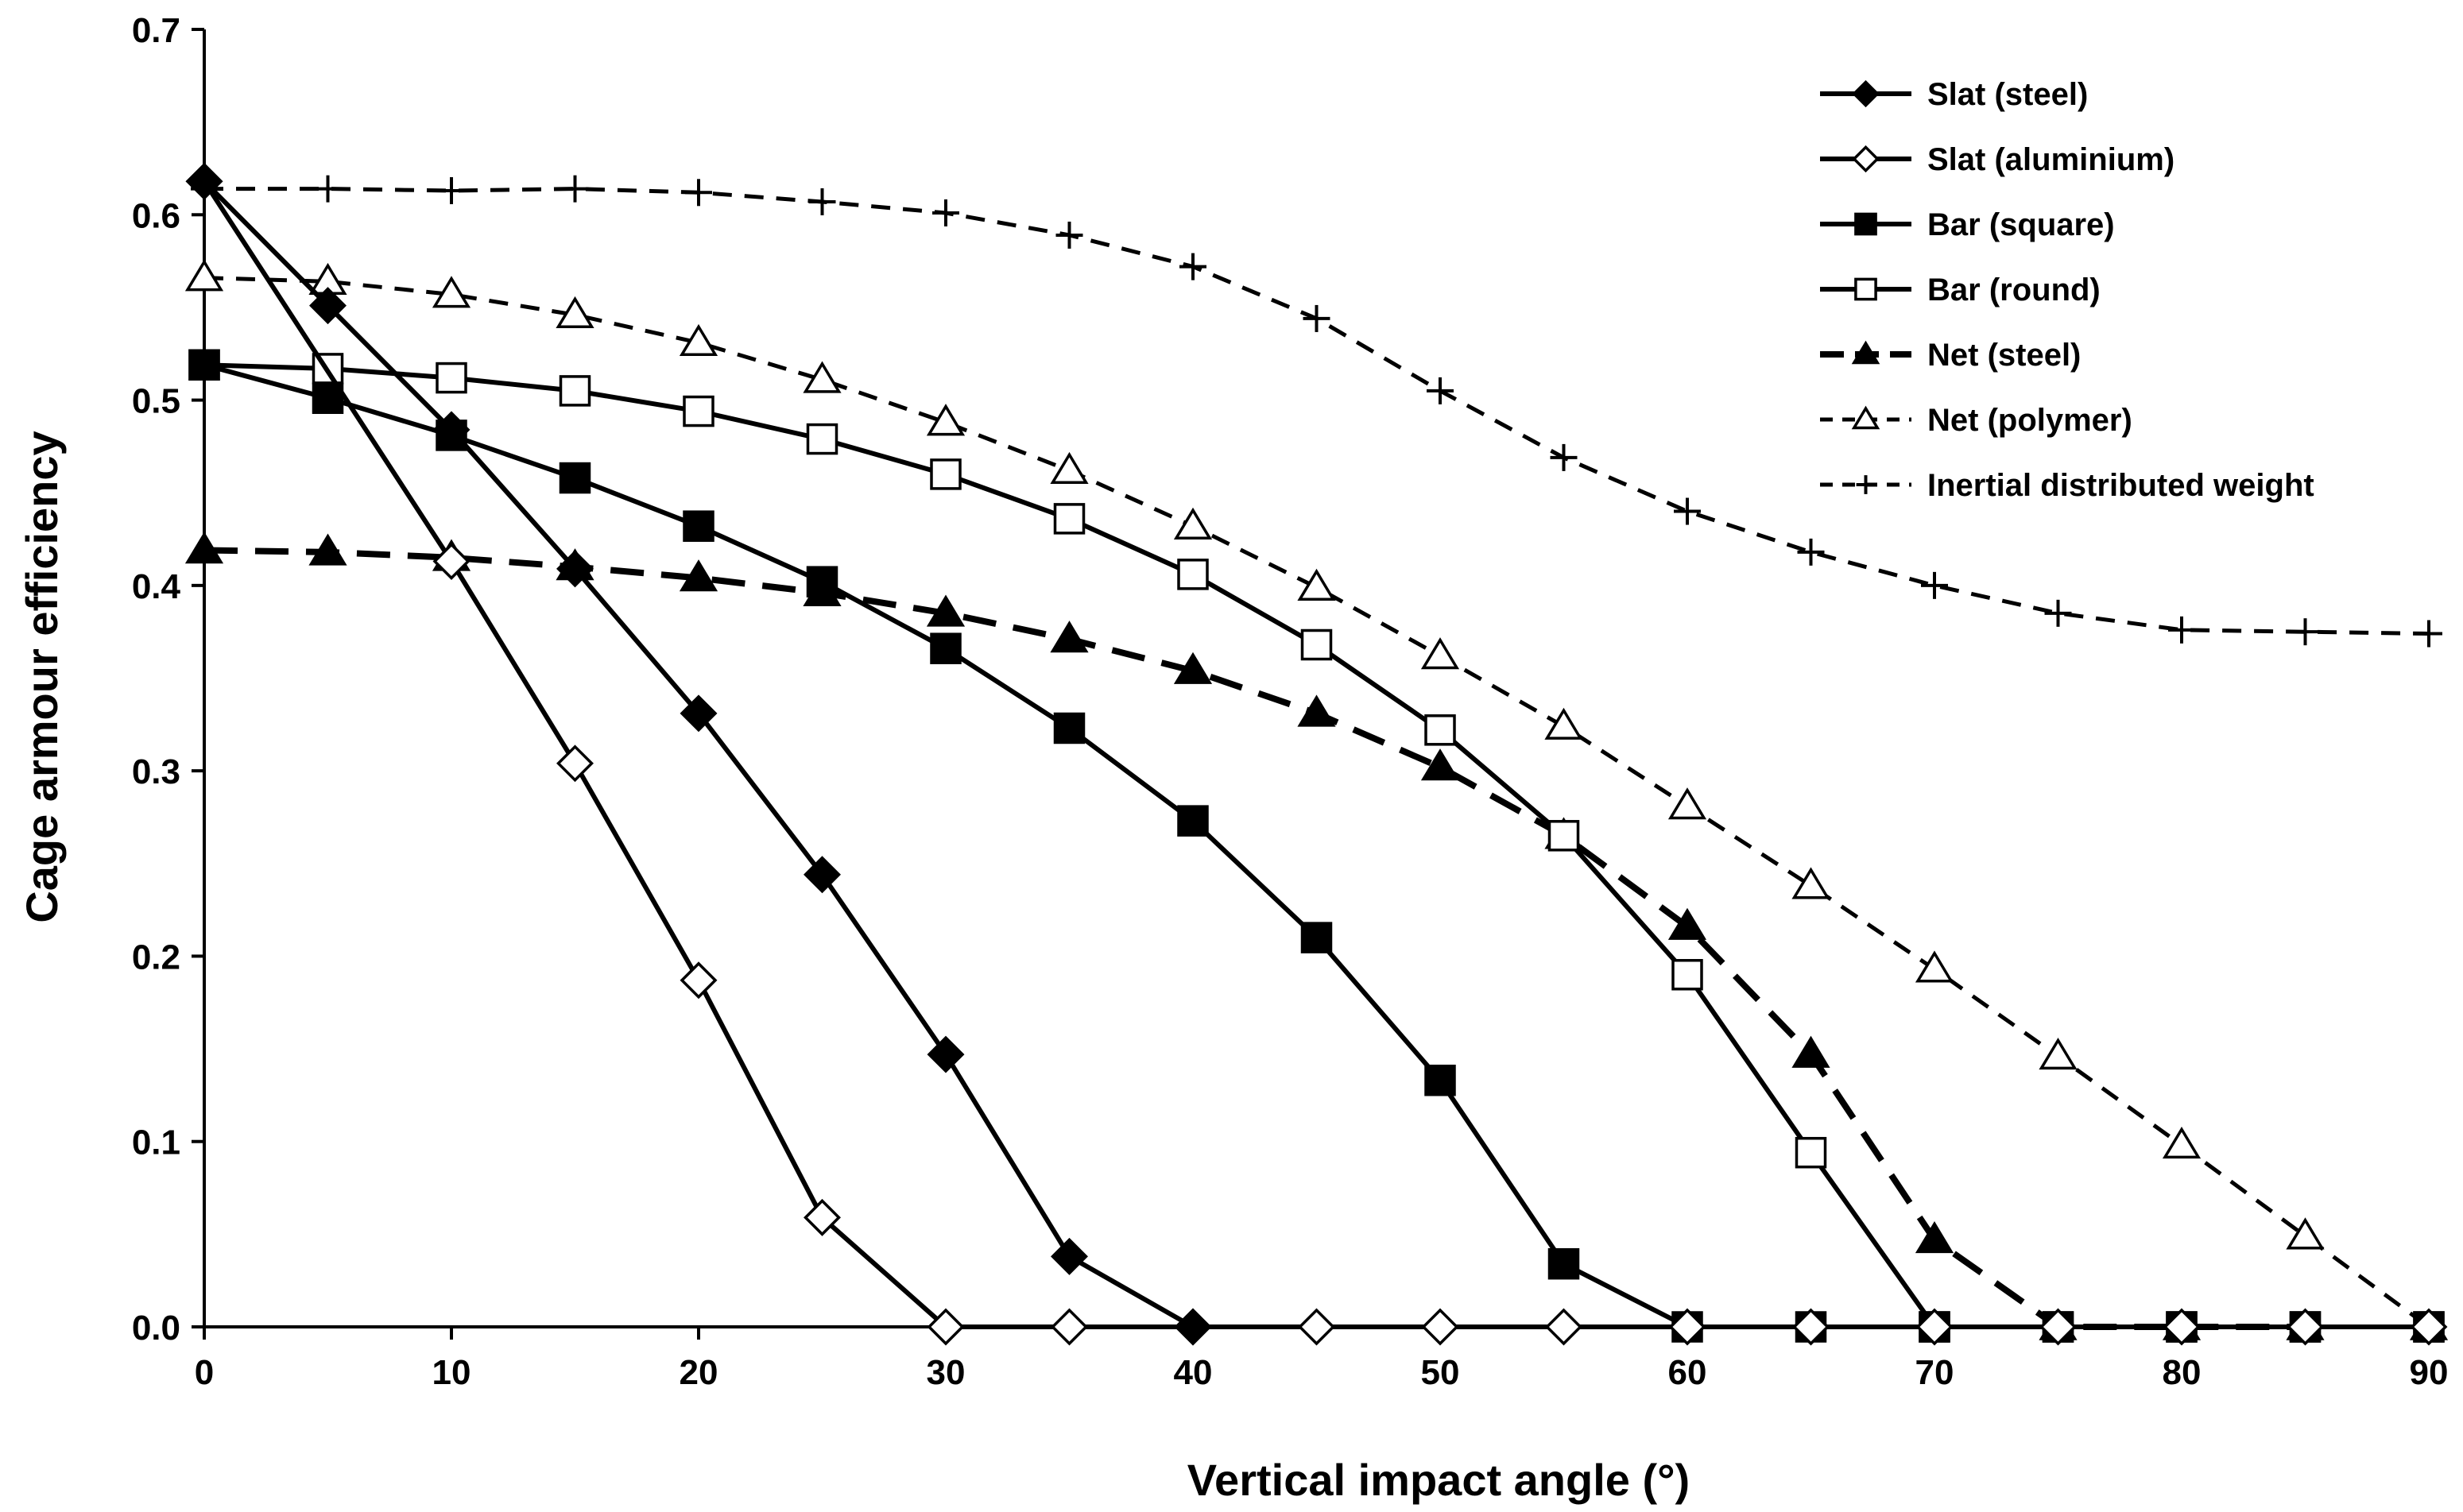  What do you see at coordinates (2008, 94) in the screenshot?
I see `legend-label: Slat (steel)` at bounding box center [2008, 94].